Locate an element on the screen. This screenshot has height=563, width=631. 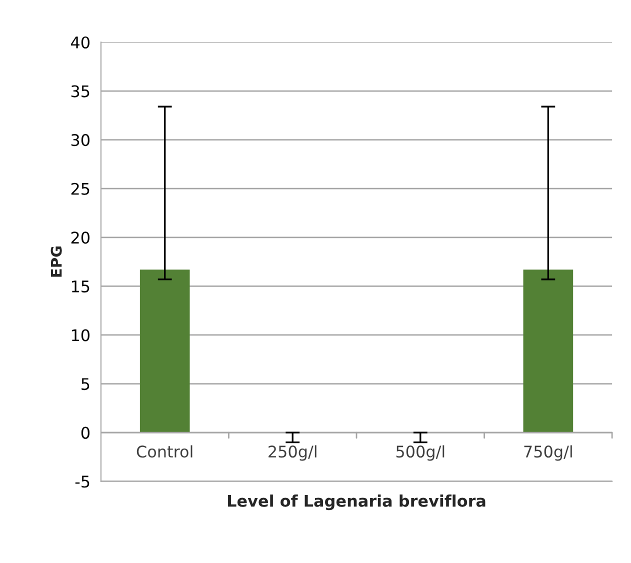
y-tick-label: 10 is located at coordinates (81, 335).